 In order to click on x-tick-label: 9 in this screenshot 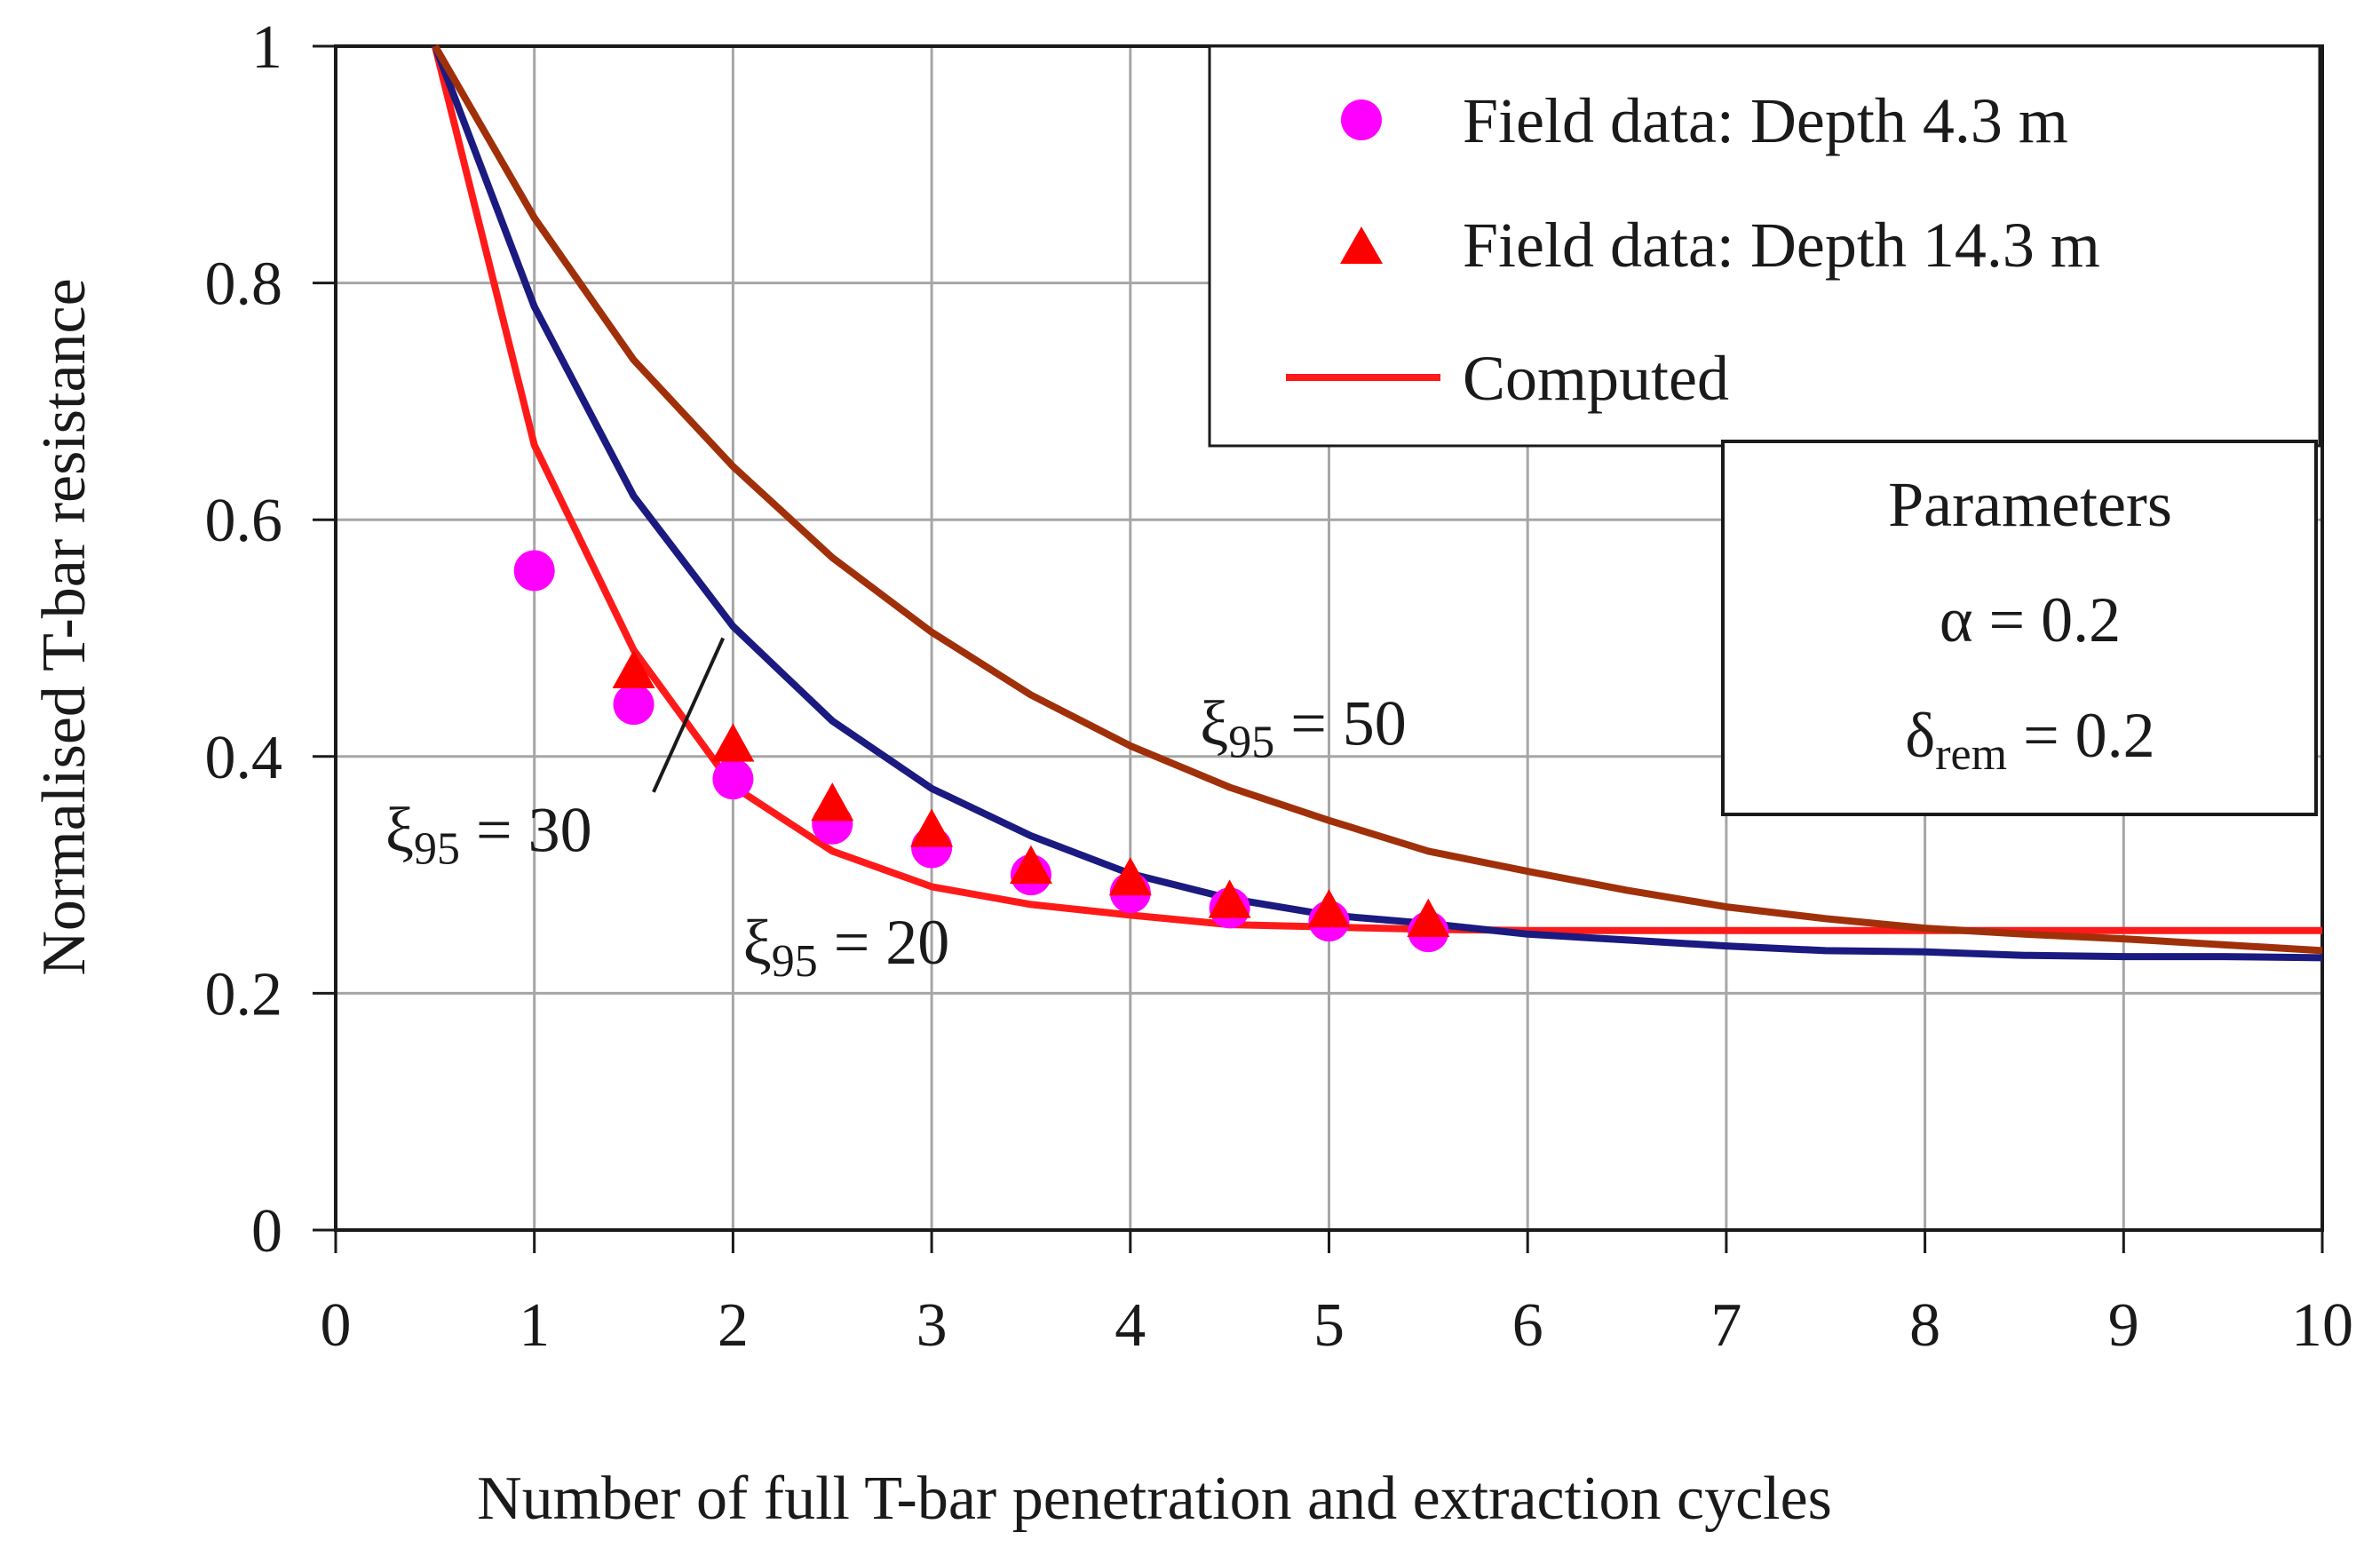, I will do `click(2123, 1325)`.